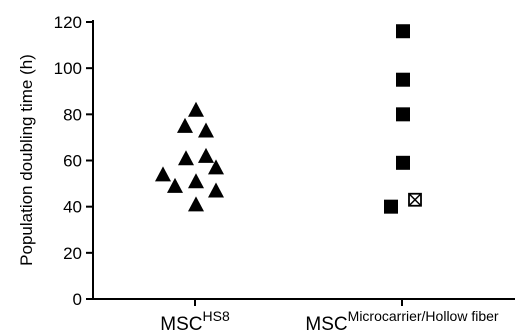  What do you see at coordinates (72, 114) in the screenshot?
I see `y-tick-label: 80` at bounding box center [72, 114].